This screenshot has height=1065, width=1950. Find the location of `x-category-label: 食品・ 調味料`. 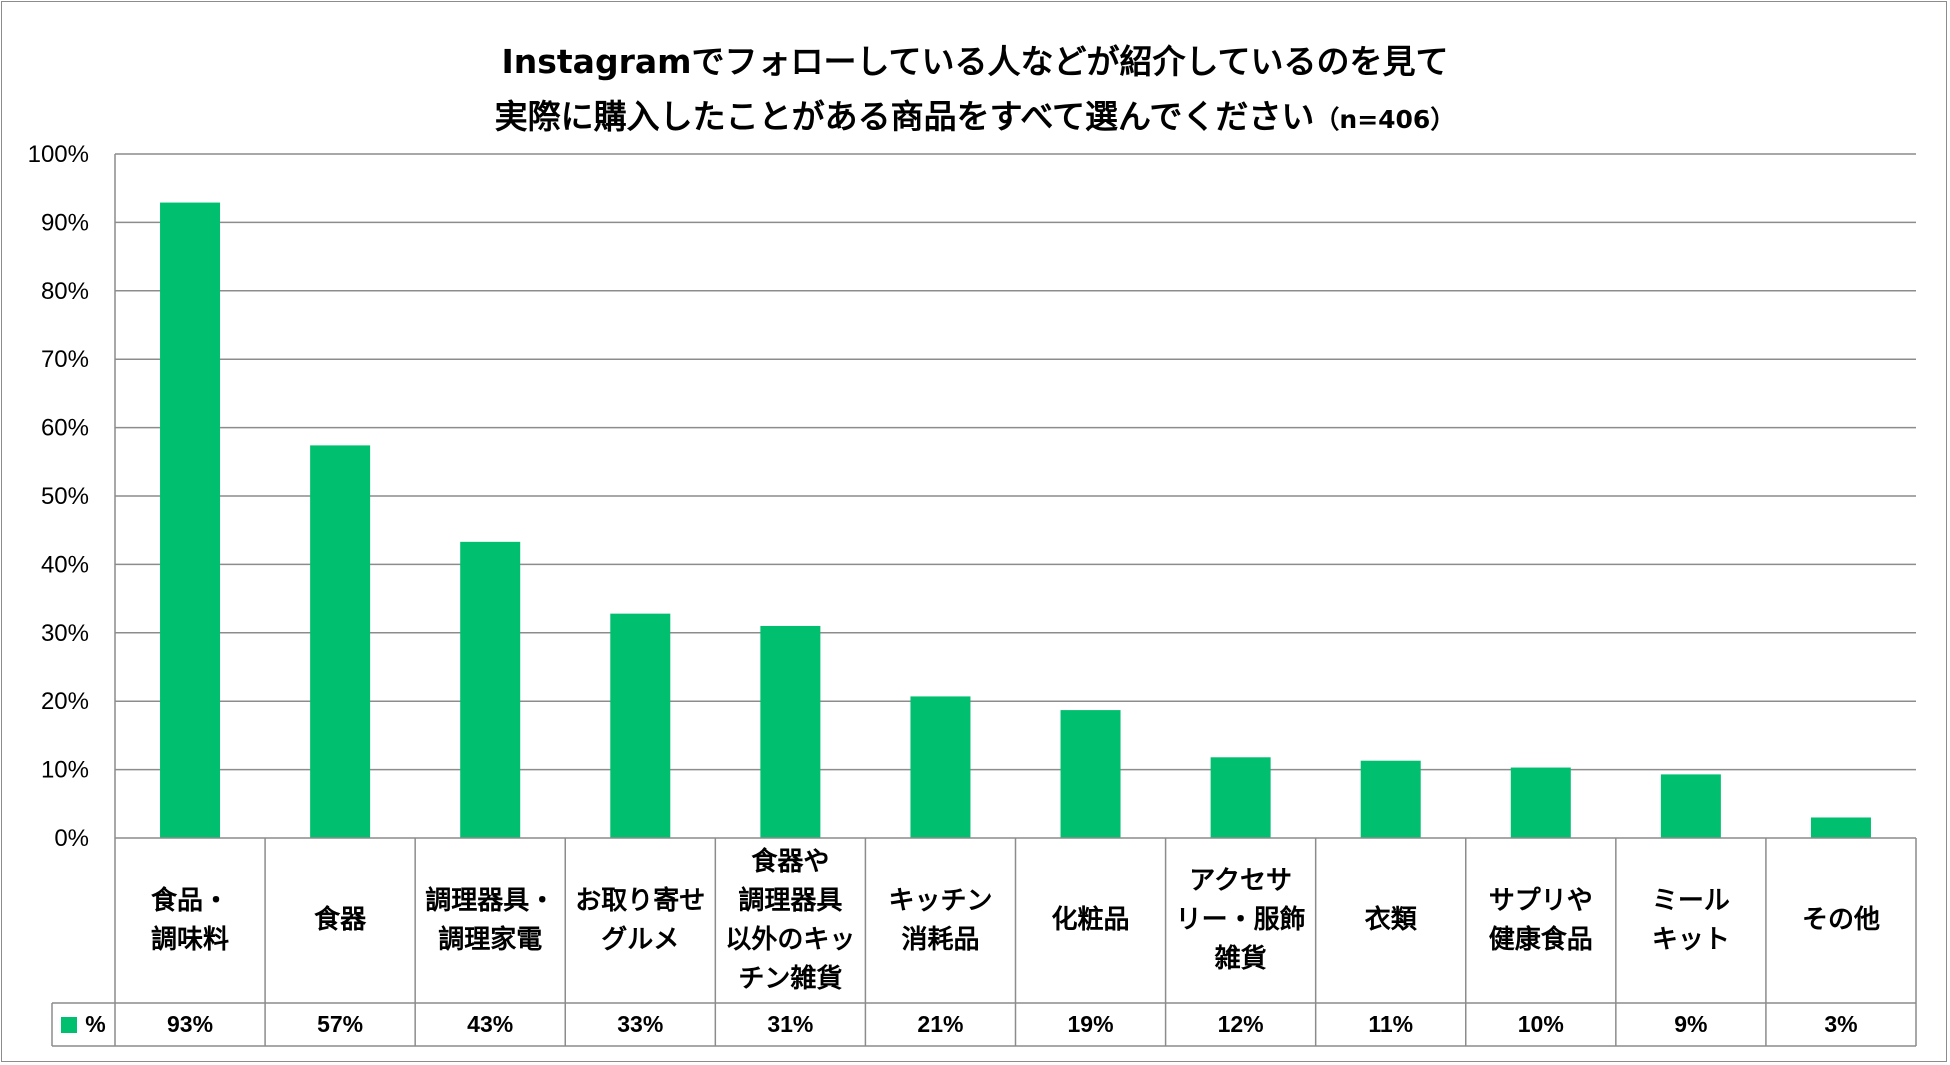

x-category-label: 食品・ 調味料 is located at coordinates (190, 920).